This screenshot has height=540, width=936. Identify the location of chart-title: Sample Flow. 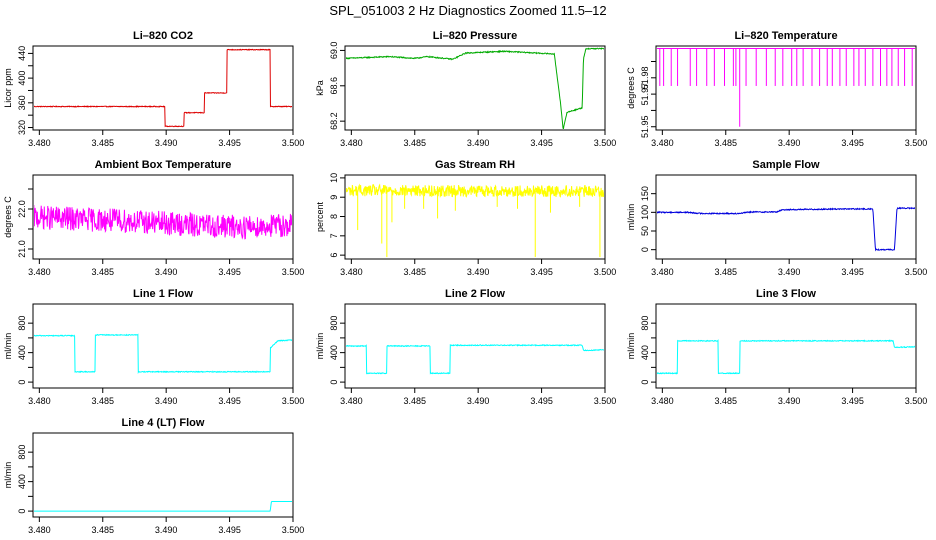
(786, 165).